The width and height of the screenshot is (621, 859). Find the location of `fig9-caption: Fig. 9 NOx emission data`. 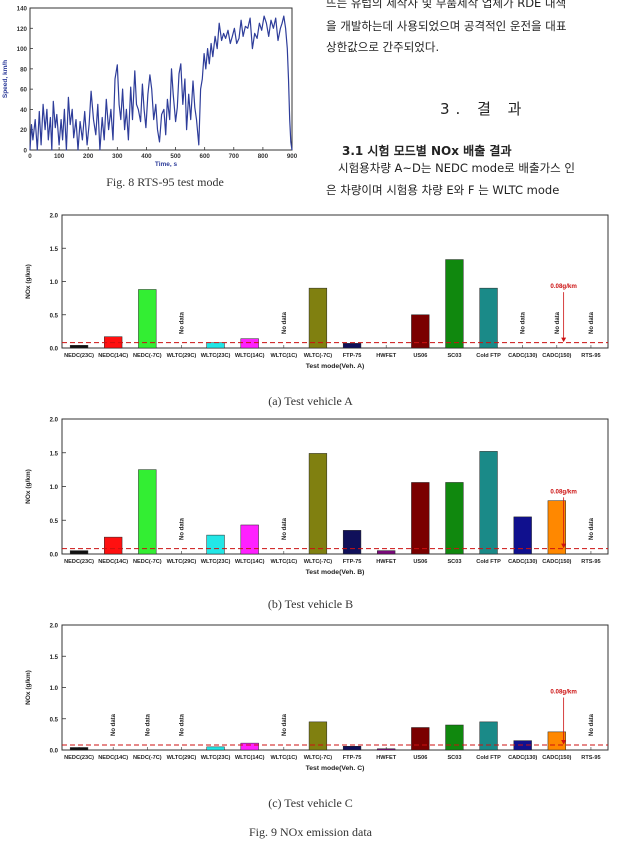

fig9-caption: Fig. 9 NOx emission data is located at coordinates (310, 832).